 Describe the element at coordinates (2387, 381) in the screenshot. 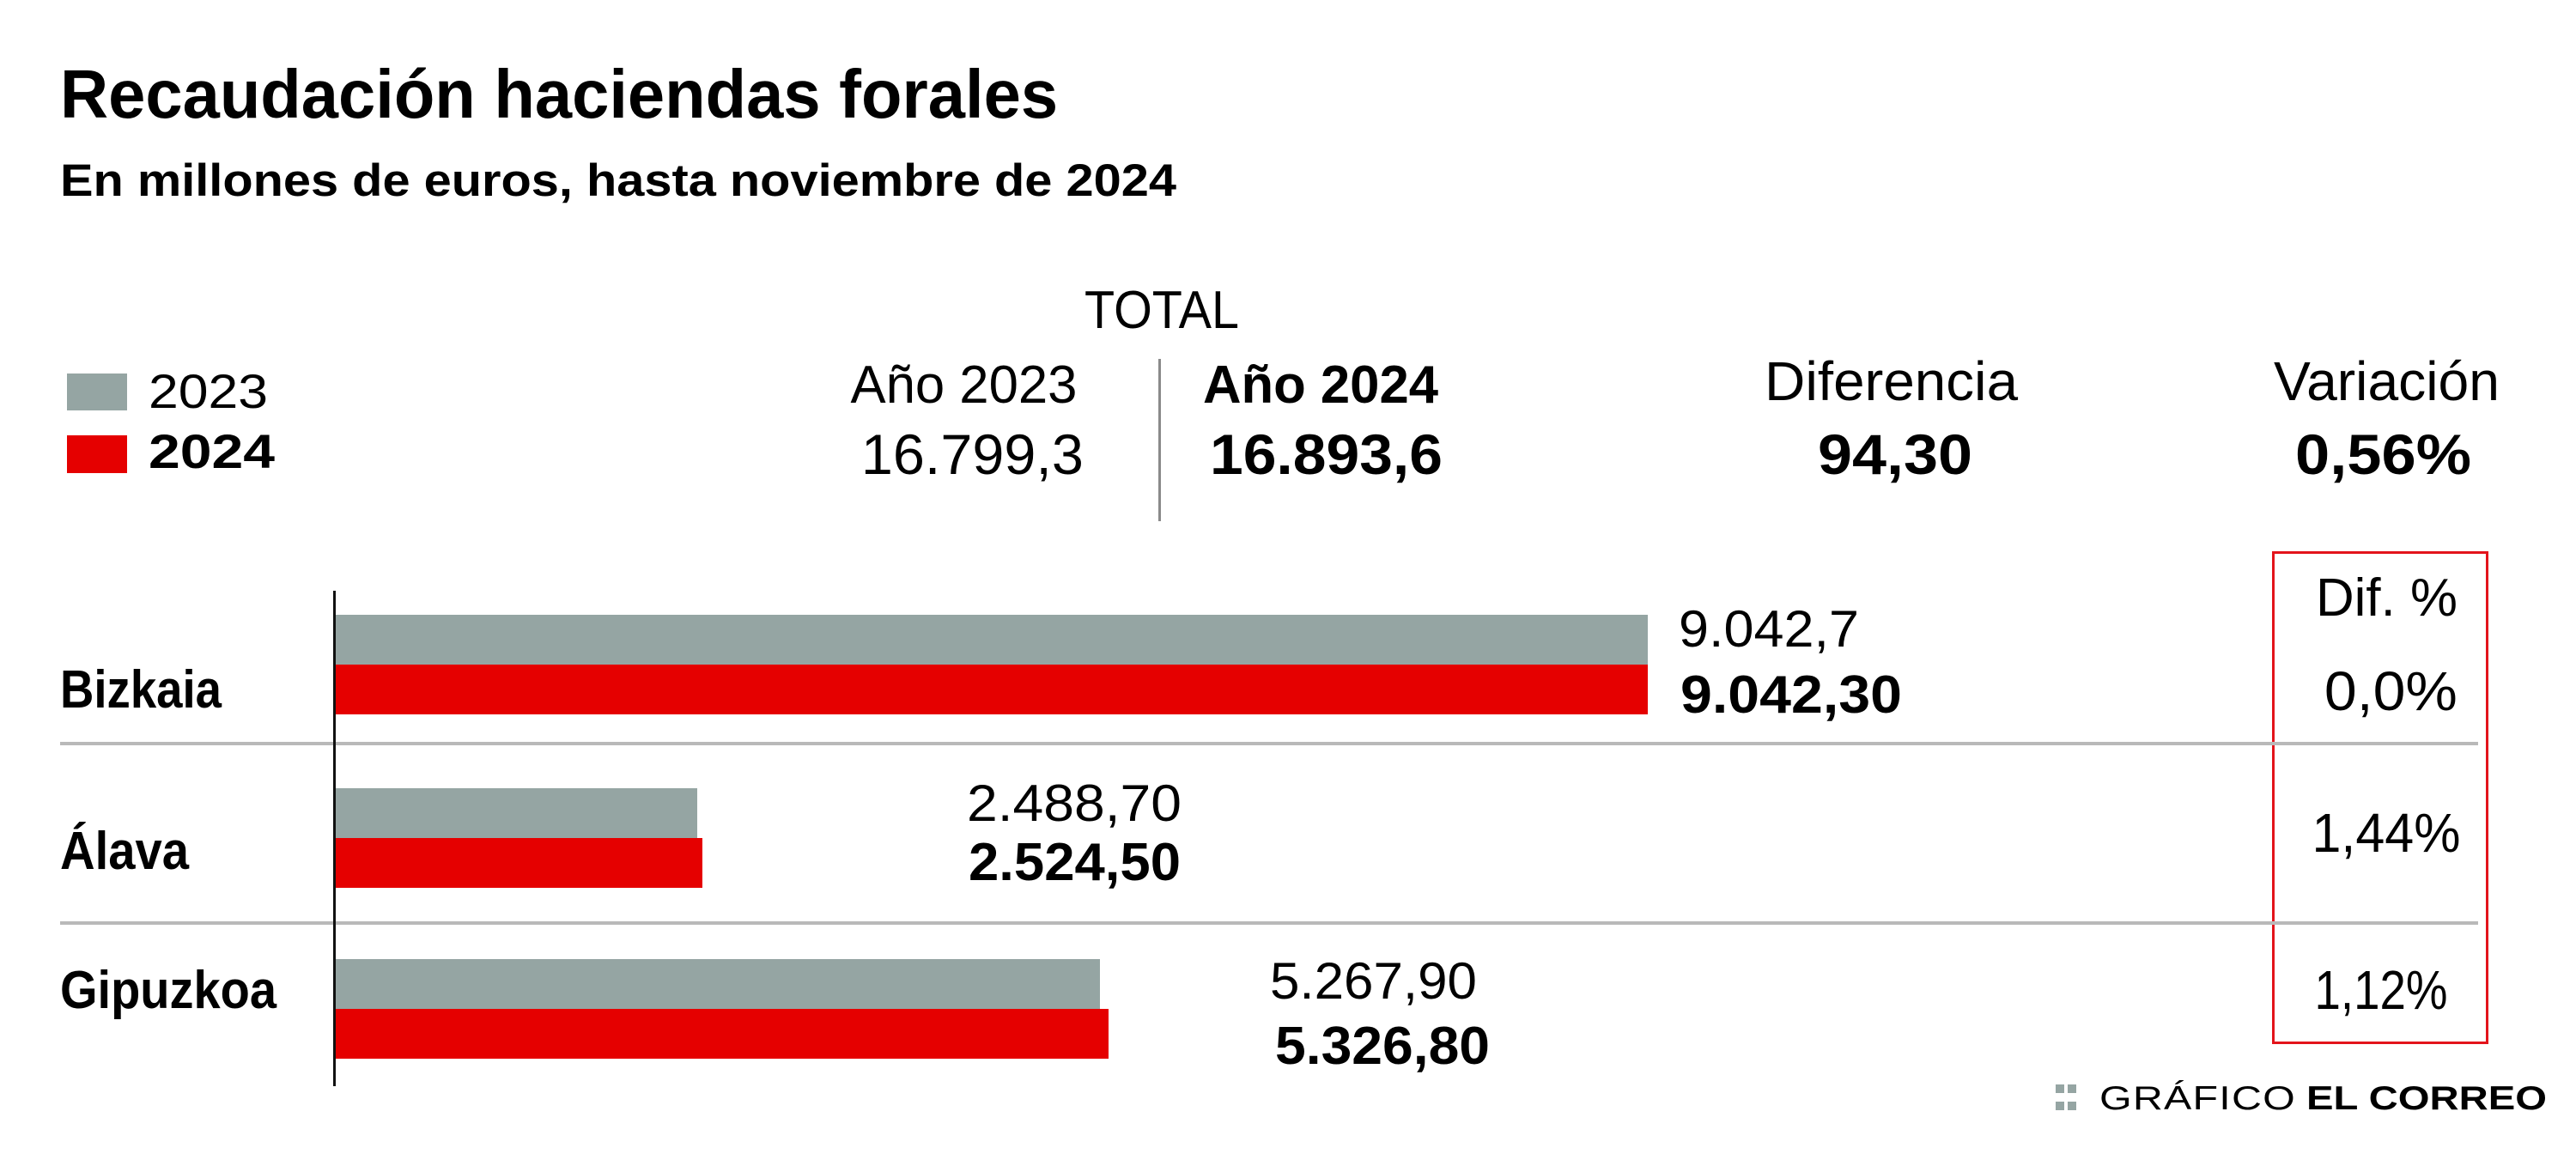

I see `variation-label: Variación` at that location.